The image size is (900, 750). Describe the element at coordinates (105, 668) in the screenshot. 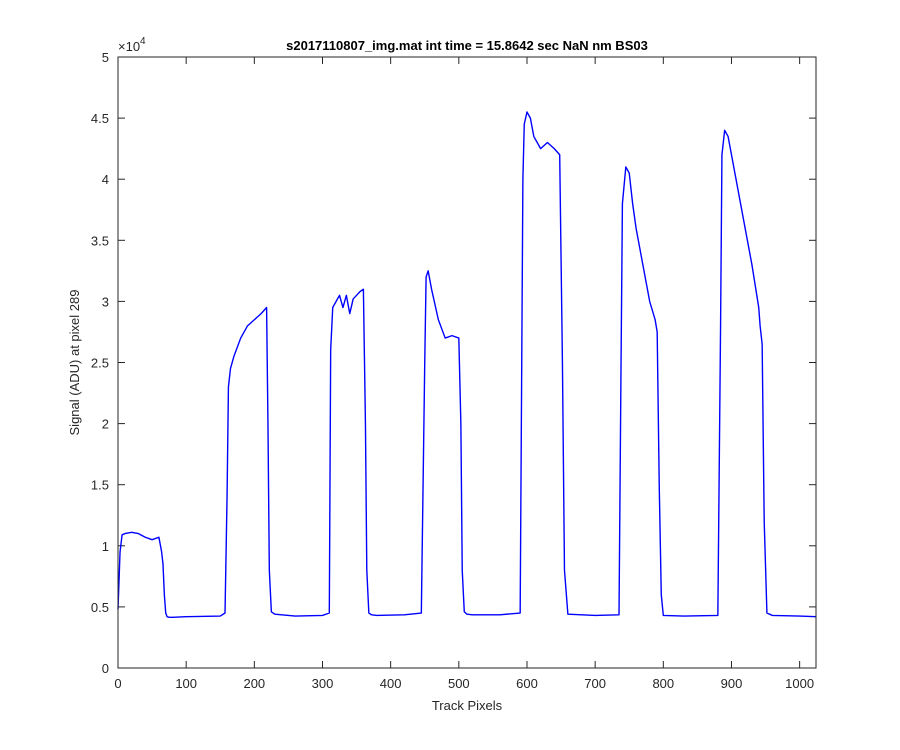

I see `y-tick-label: 0` at that location.